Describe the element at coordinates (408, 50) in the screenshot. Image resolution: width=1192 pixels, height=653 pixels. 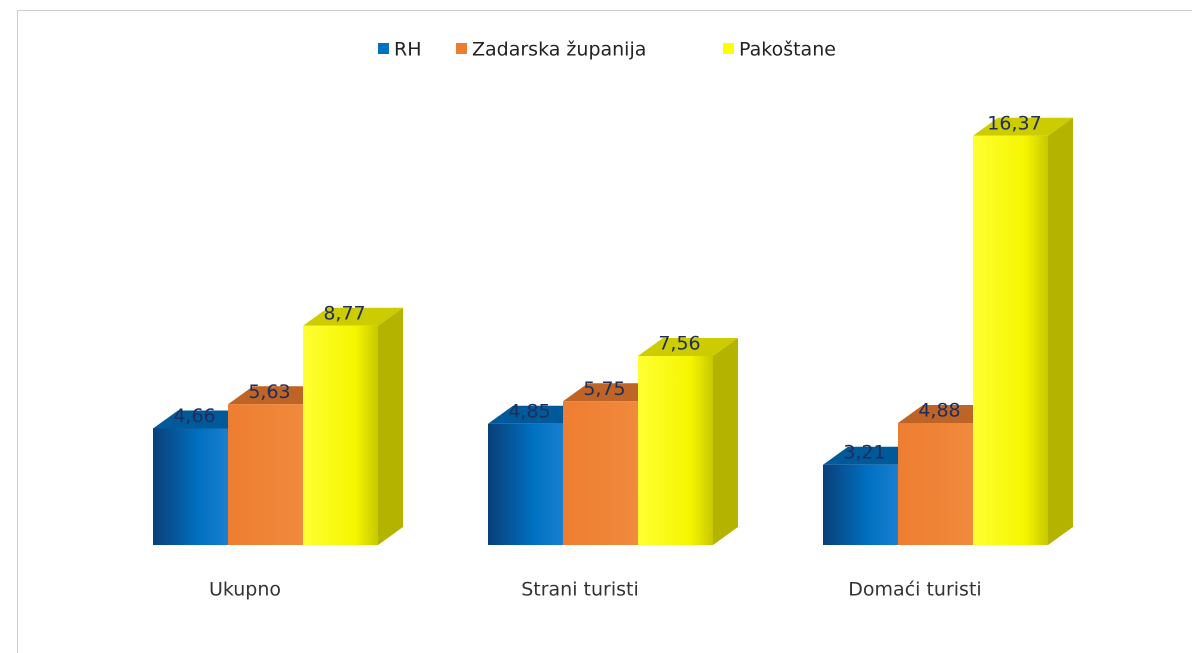
I see `legend-text: RH` at that location.